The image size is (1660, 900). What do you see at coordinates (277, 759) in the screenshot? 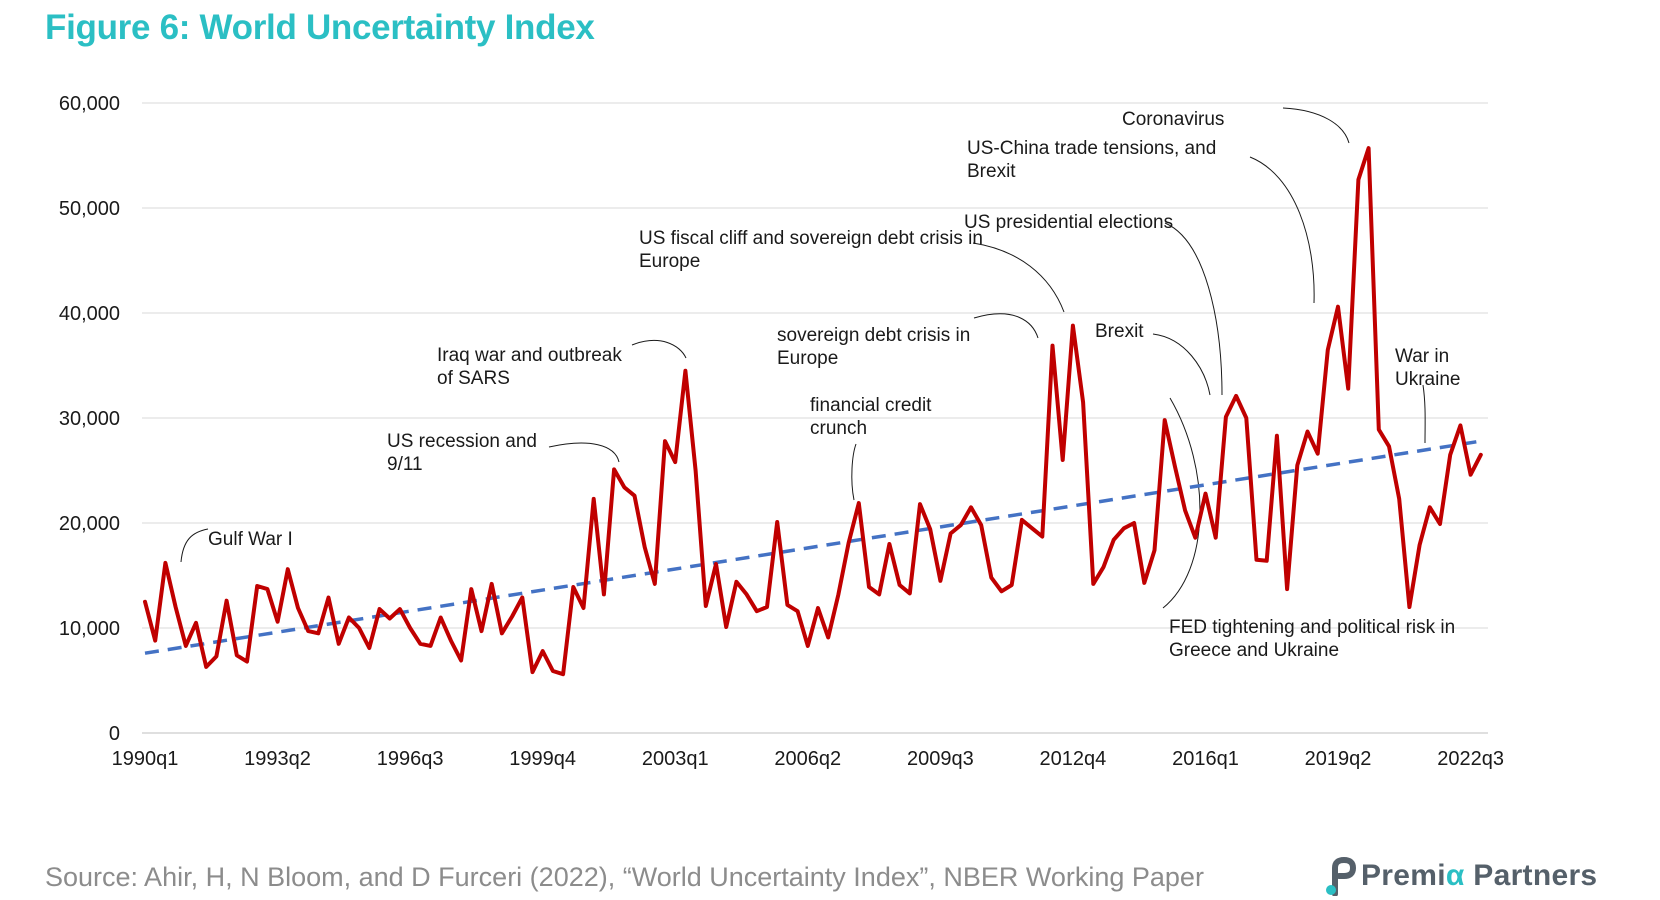
I see `x-tick-label: 1993q2` at bounding box center [277, 759].